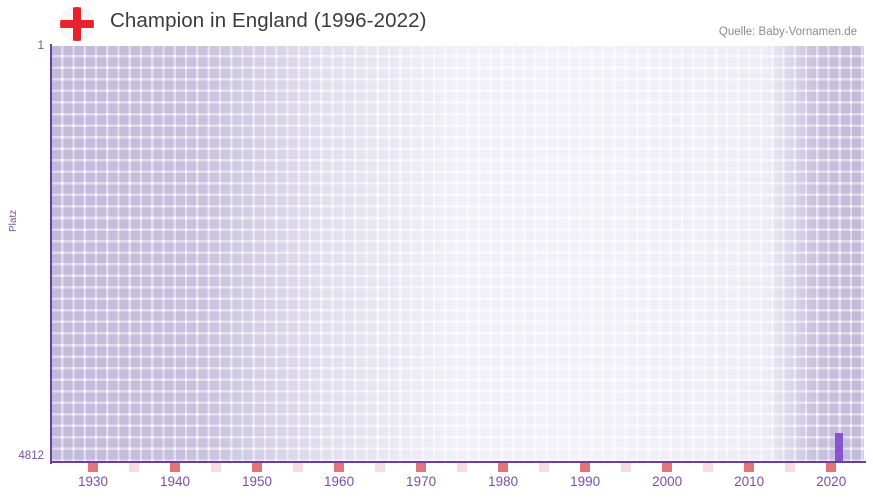 The height and width of the screenshot is (502, 873). I want to click on x-axis-tick-label: 1980, so click(503, 481).